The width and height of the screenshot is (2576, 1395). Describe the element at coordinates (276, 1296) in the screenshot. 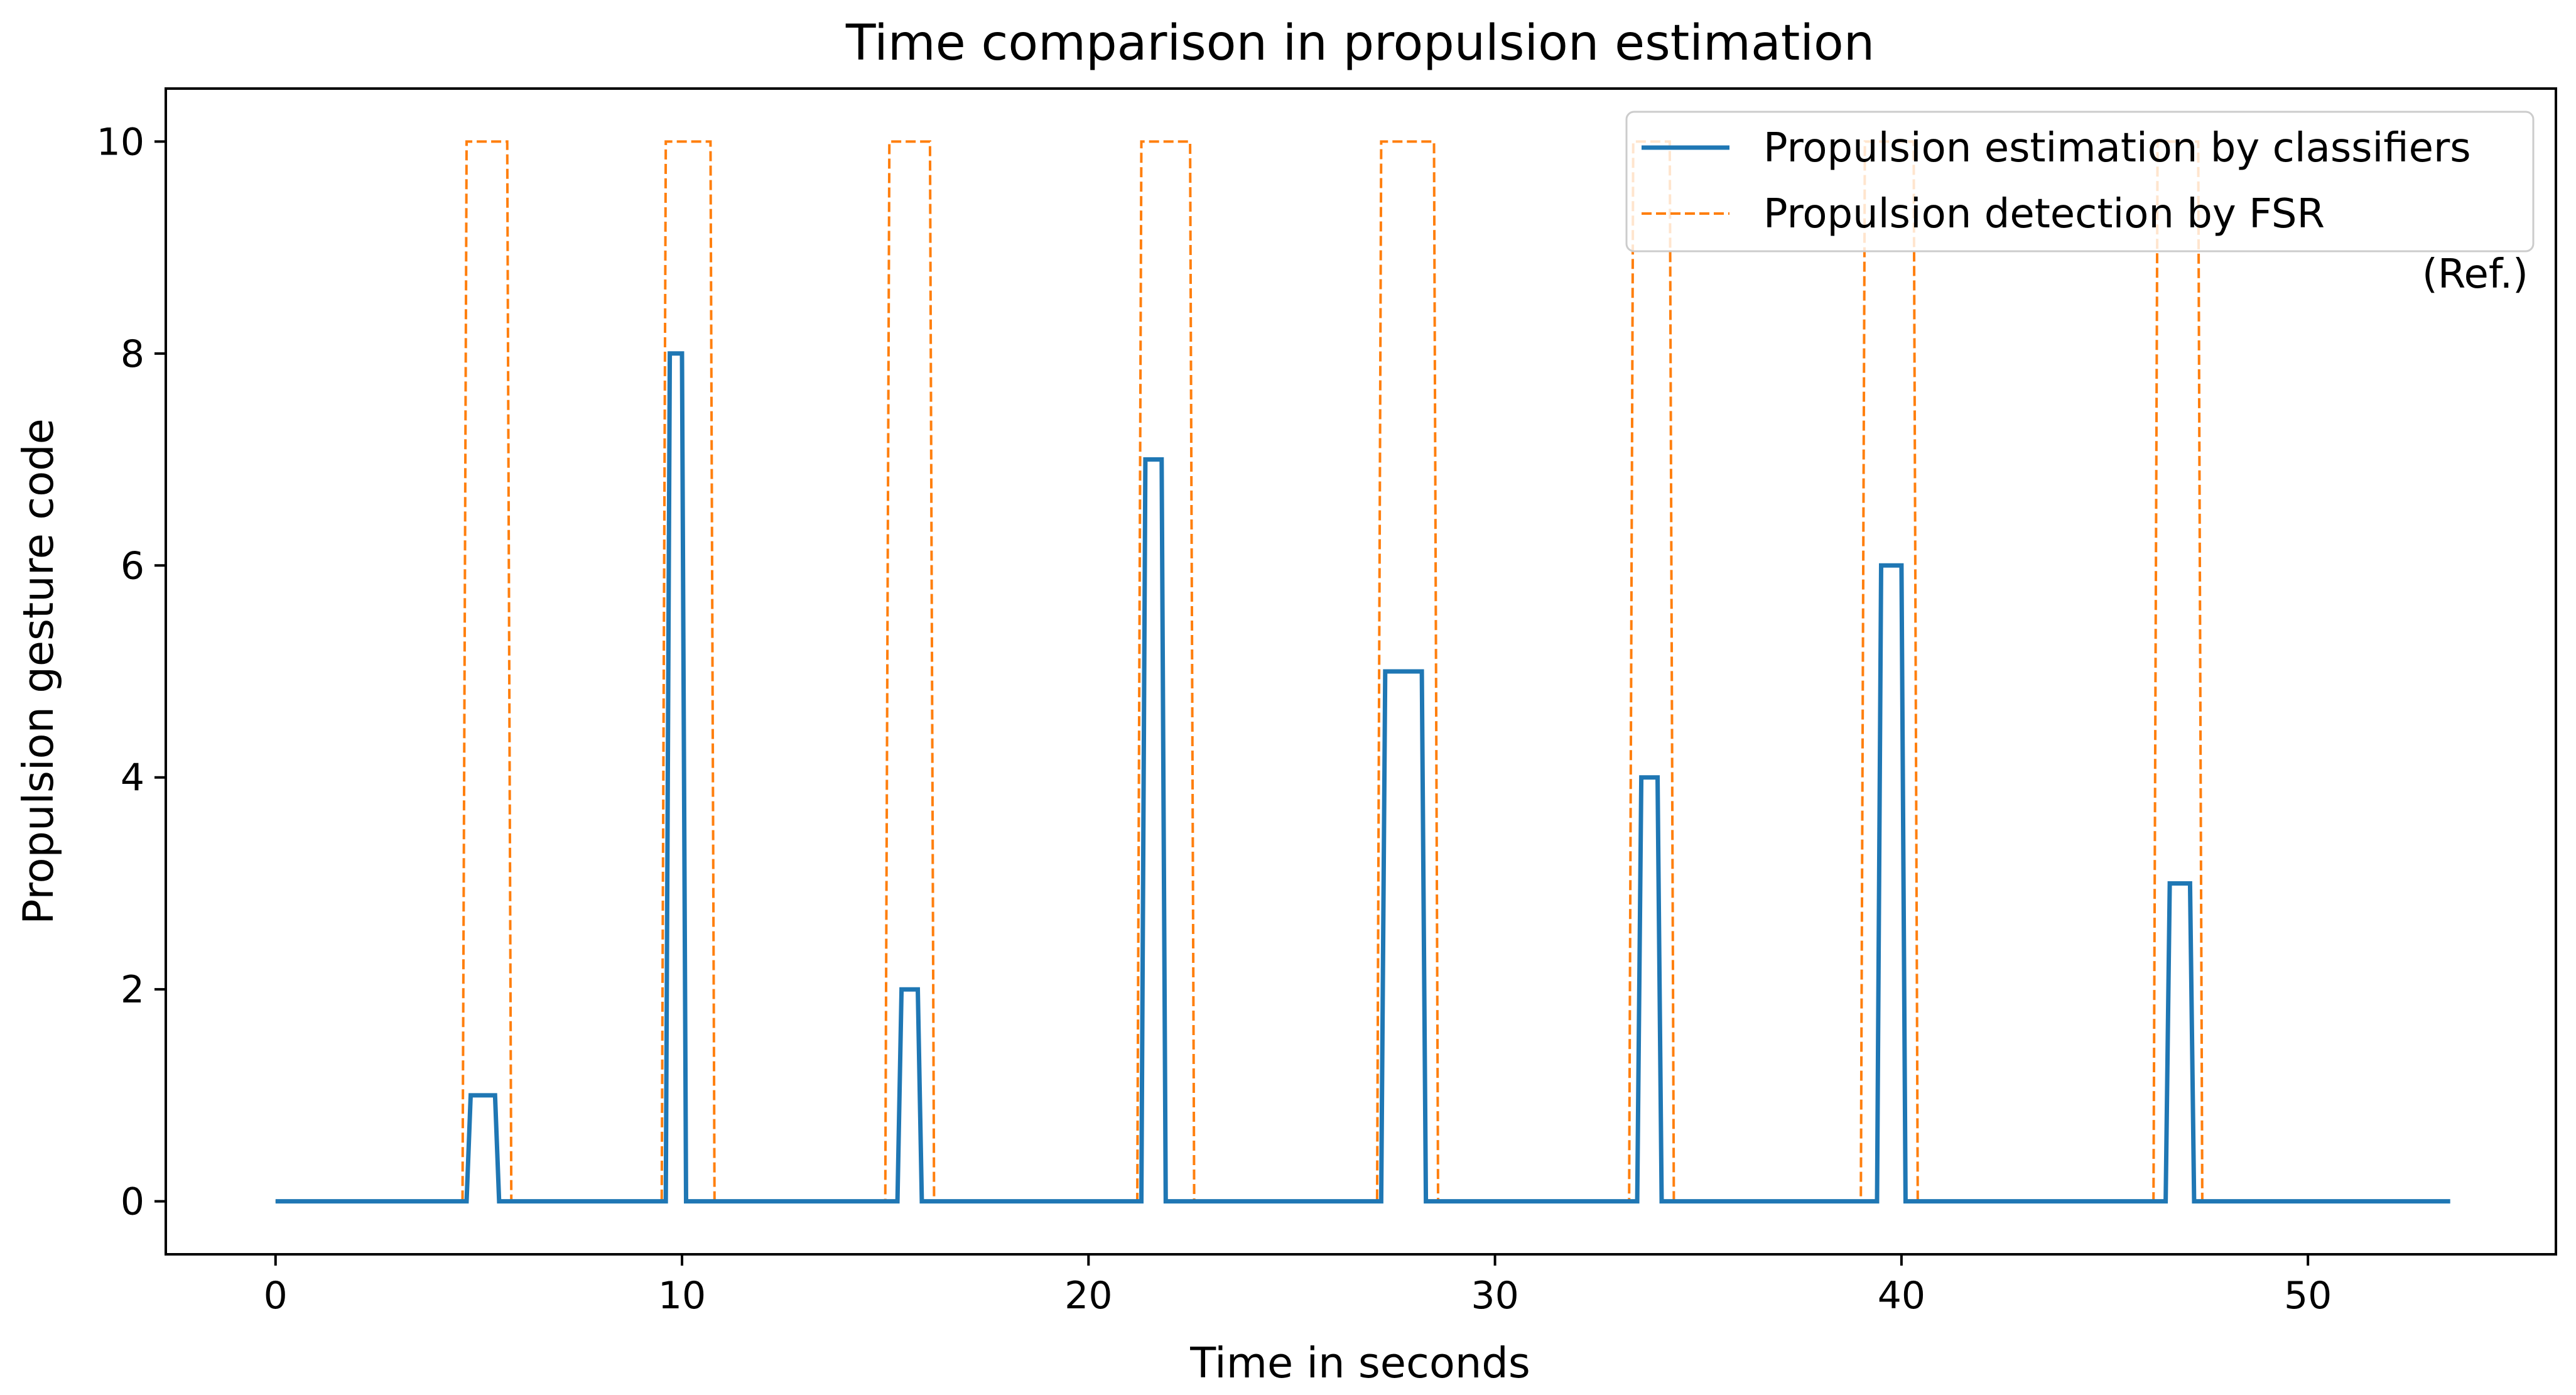

I see `x-tick-label: 0` at that location.